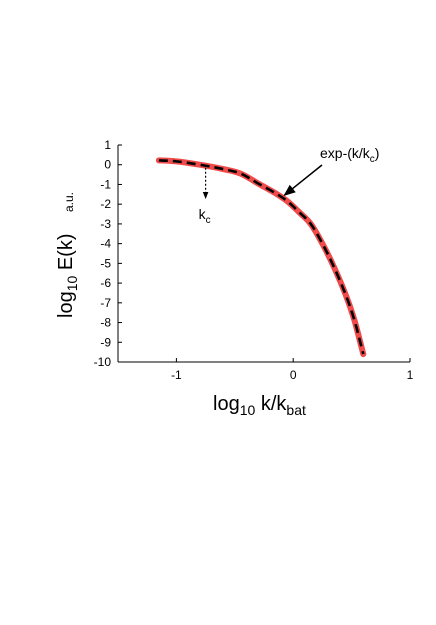  I want to click on fit-curve-dashed, so click(261, 257).